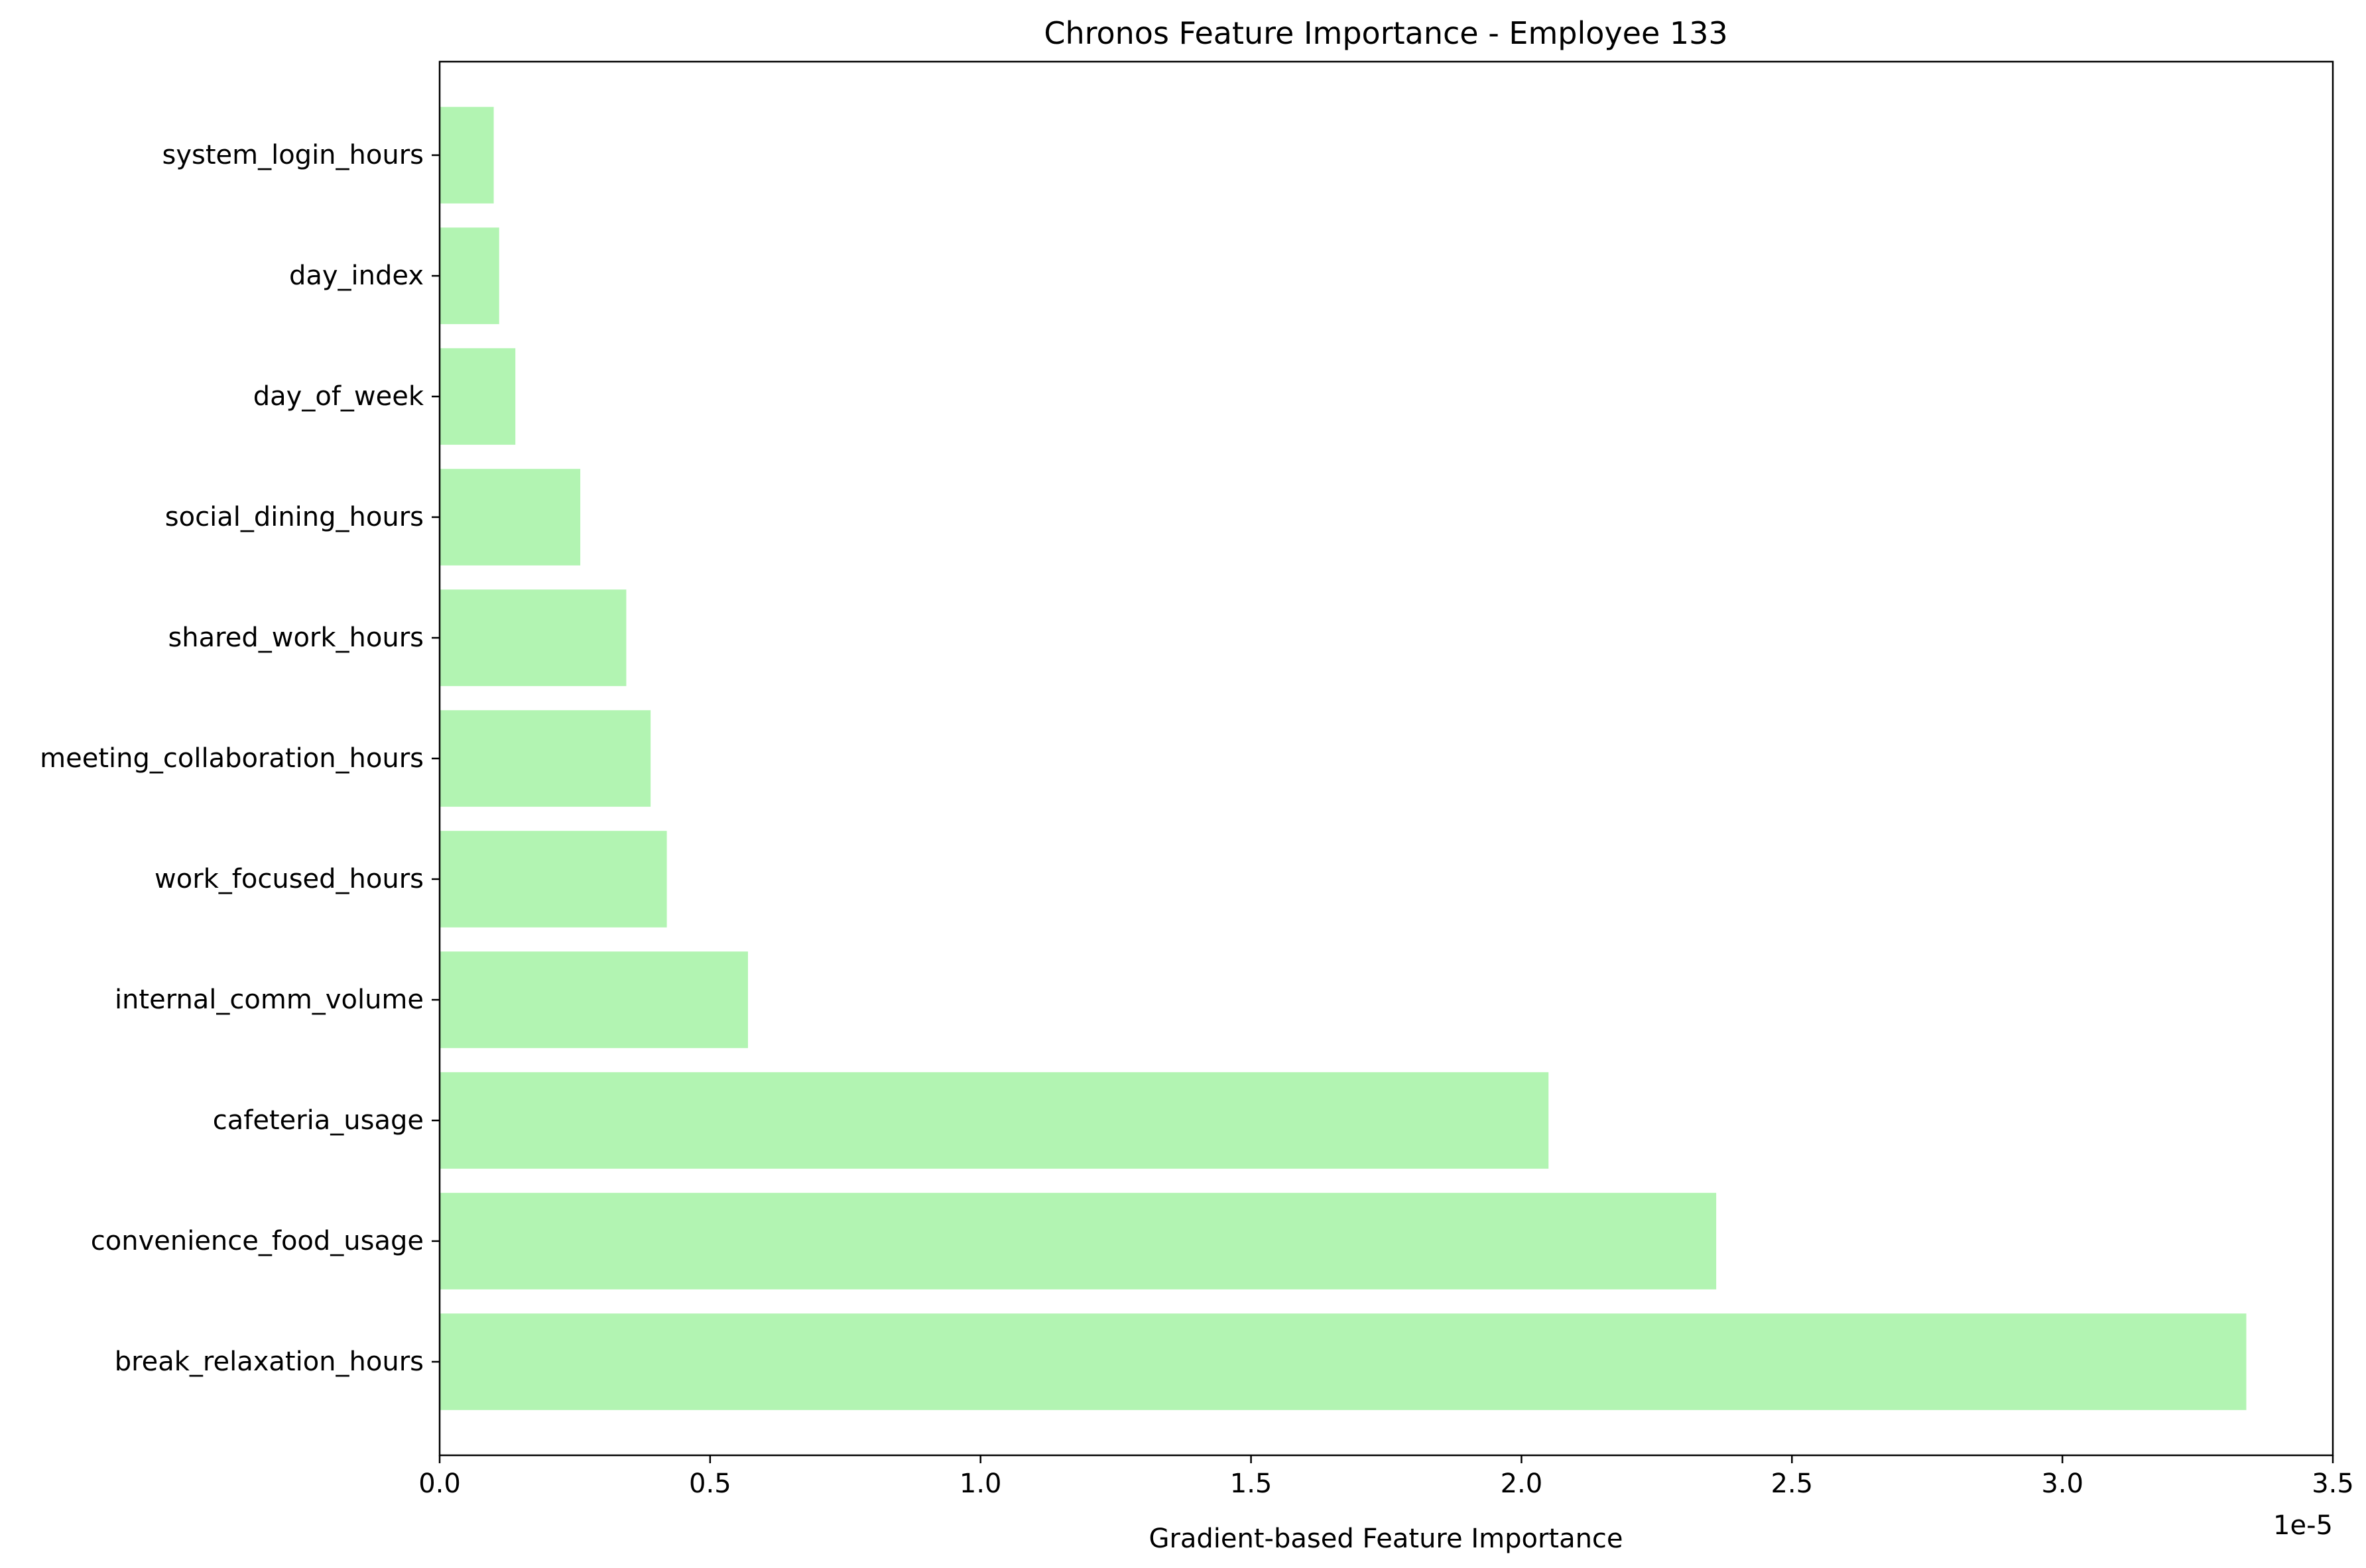 This screenshot has height=1568, width=2366. Describe the element at coordinates (1386, 1477) in the screenshot. I see `x-axis: 0.0 0.5 1.0 1.5 2.0 2.5 3.0 3.5` at that location.